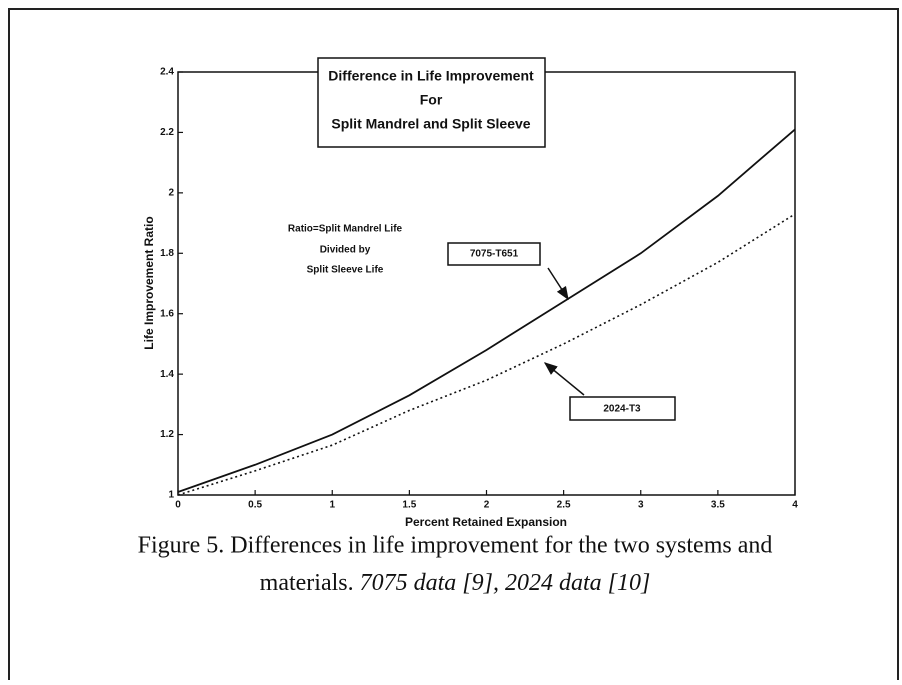 The width and height of the screenshot is (902, 685). I want to click on y-tick-label: 1, so click(171, 495).